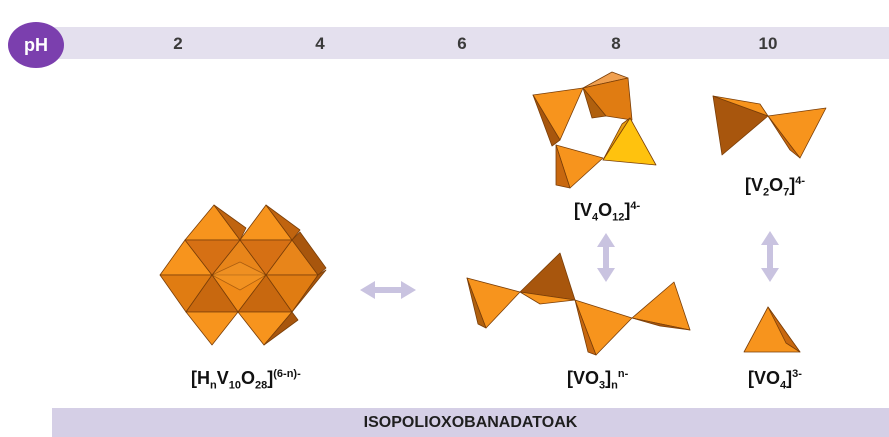 This screenshot has height=437, width=889. What do you see at coordinates (470, 422) in the screenshot?
I see `footer-banner: ISOPOLIOXOBANADATOAK` at bounding box center [470, 422].